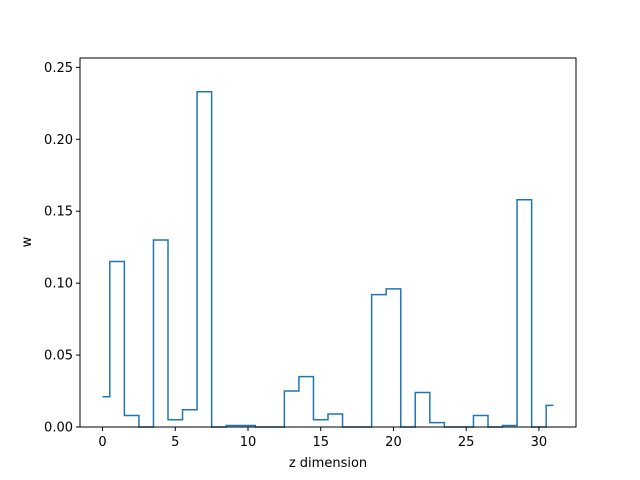  I want to click on x-tick-label: 0, so click(102, 442).